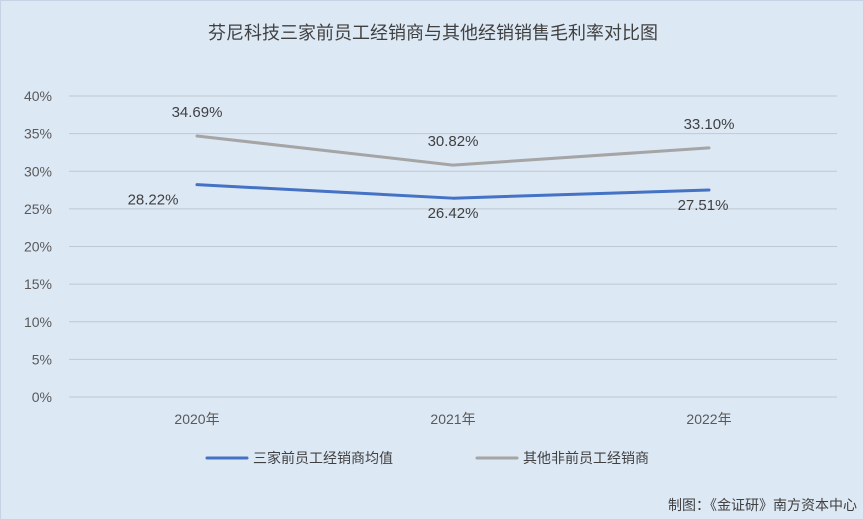  Describe the element at coordinates (323, 458) in the screenshot. I see `legend-label: 三家前员工经销商均值` at that location.